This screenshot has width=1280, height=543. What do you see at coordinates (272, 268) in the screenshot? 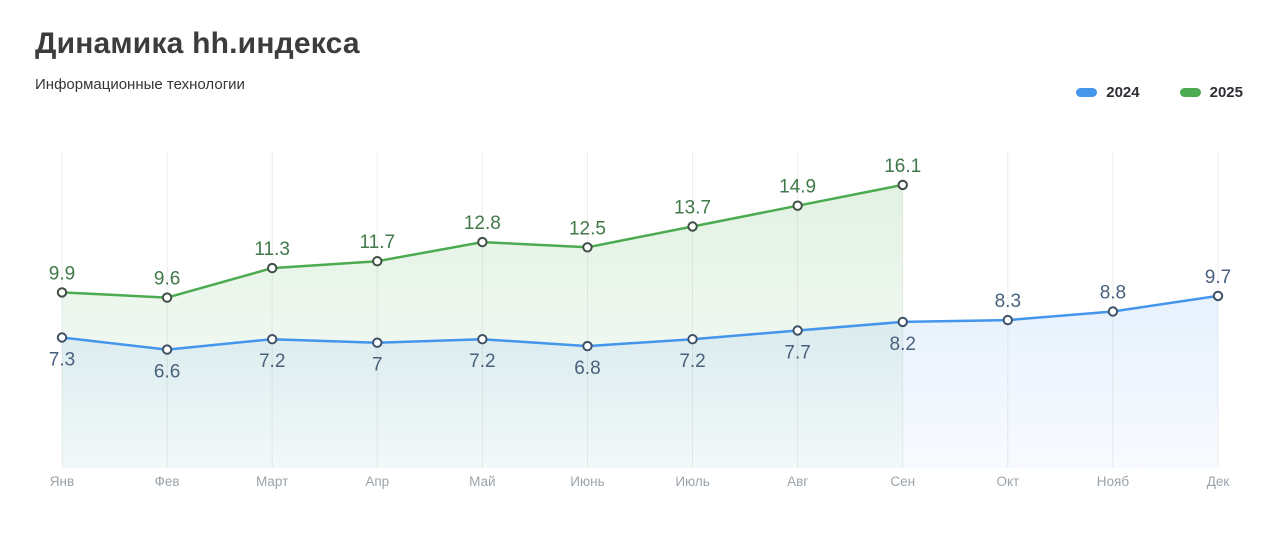
I see `point-2025-Март` at bounding box center [272, 268].